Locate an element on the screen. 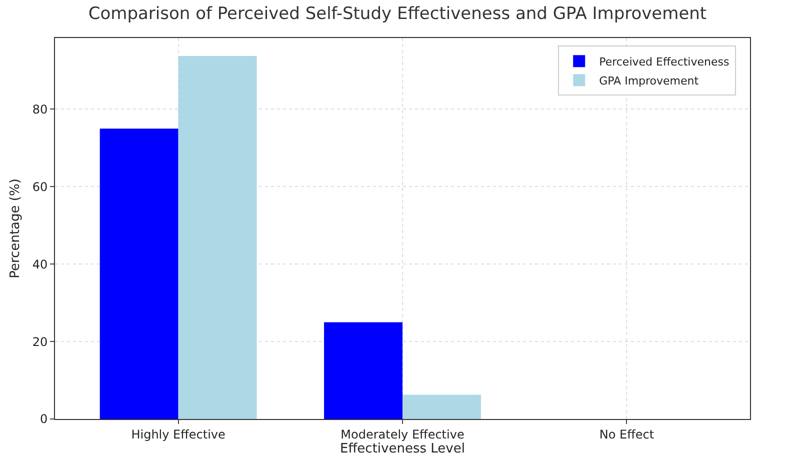 Image resolution: width=795 pixels, height=465 pixels. y-tick-label: 80 is located at coordinates (40, 109).